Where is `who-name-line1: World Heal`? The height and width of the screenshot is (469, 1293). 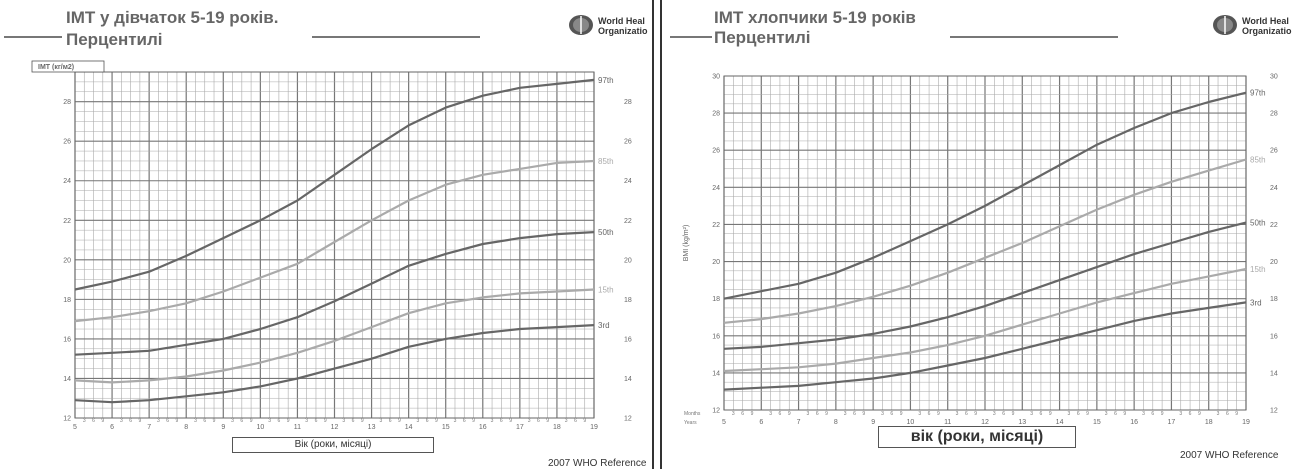 who-name-line1: World Heal is located at coordinates (621, 21).